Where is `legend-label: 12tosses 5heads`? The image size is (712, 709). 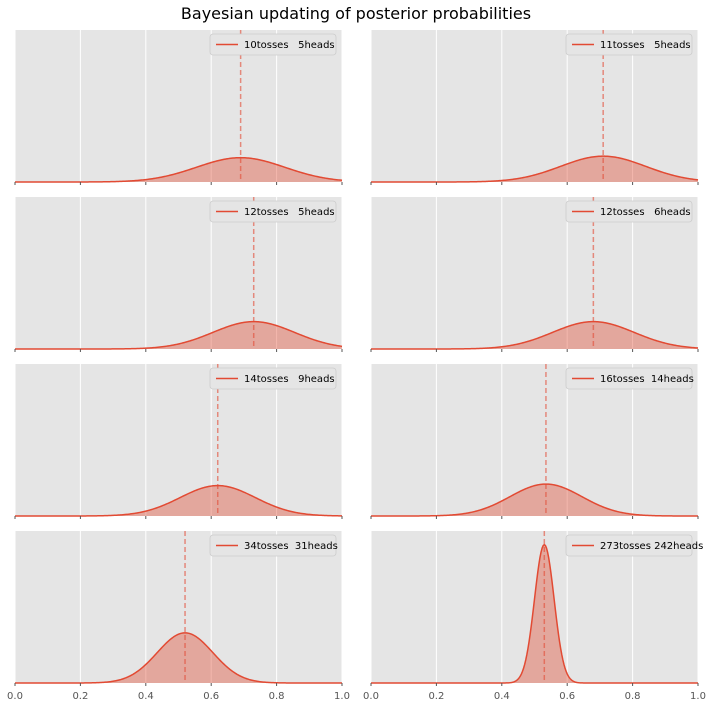 legend-label: 12tosses 5heads is located at coordinates (289, 212).